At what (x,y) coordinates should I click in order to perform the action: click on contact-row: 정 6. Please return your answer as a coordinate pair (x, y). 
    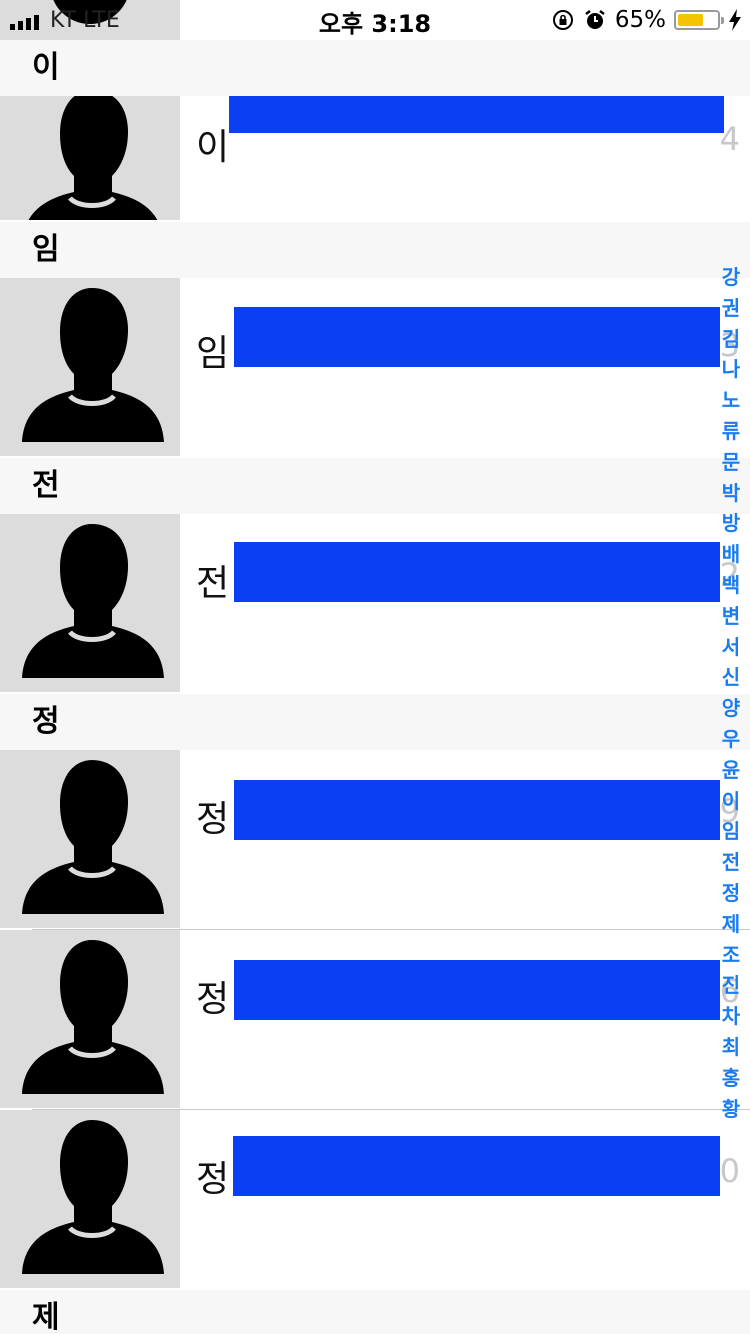
    Looking at the image, I should click on (375, 1020).